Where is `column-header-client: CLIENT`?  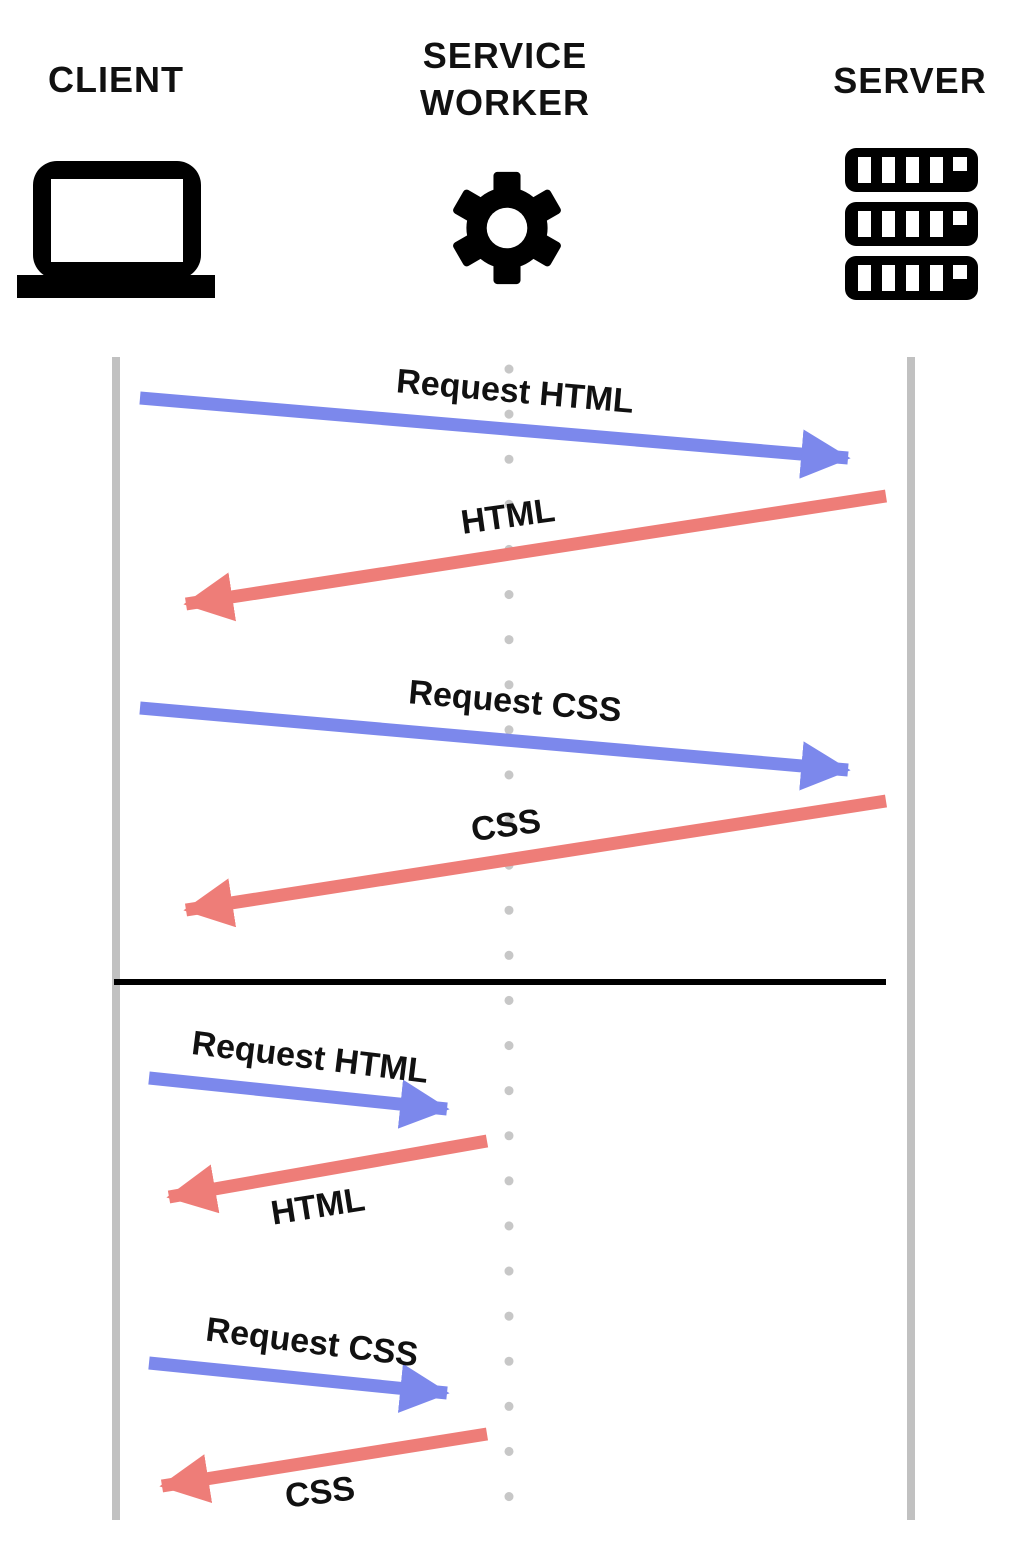 column-header-client: CLIENT is located at coordinates (116, 79).